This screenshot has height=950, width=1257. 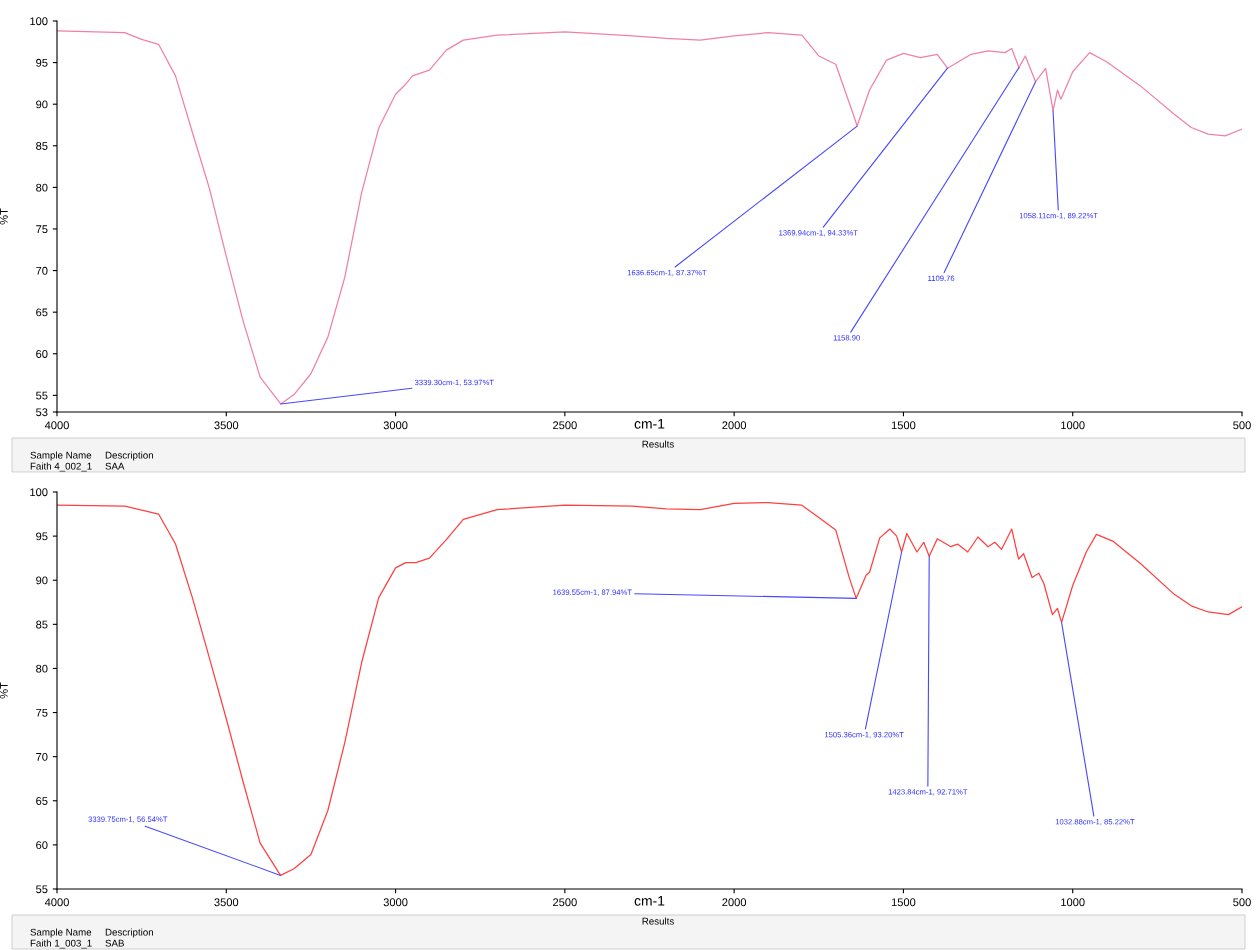 I want to click on y-tick-label: 53, so click(x=42, y=412).